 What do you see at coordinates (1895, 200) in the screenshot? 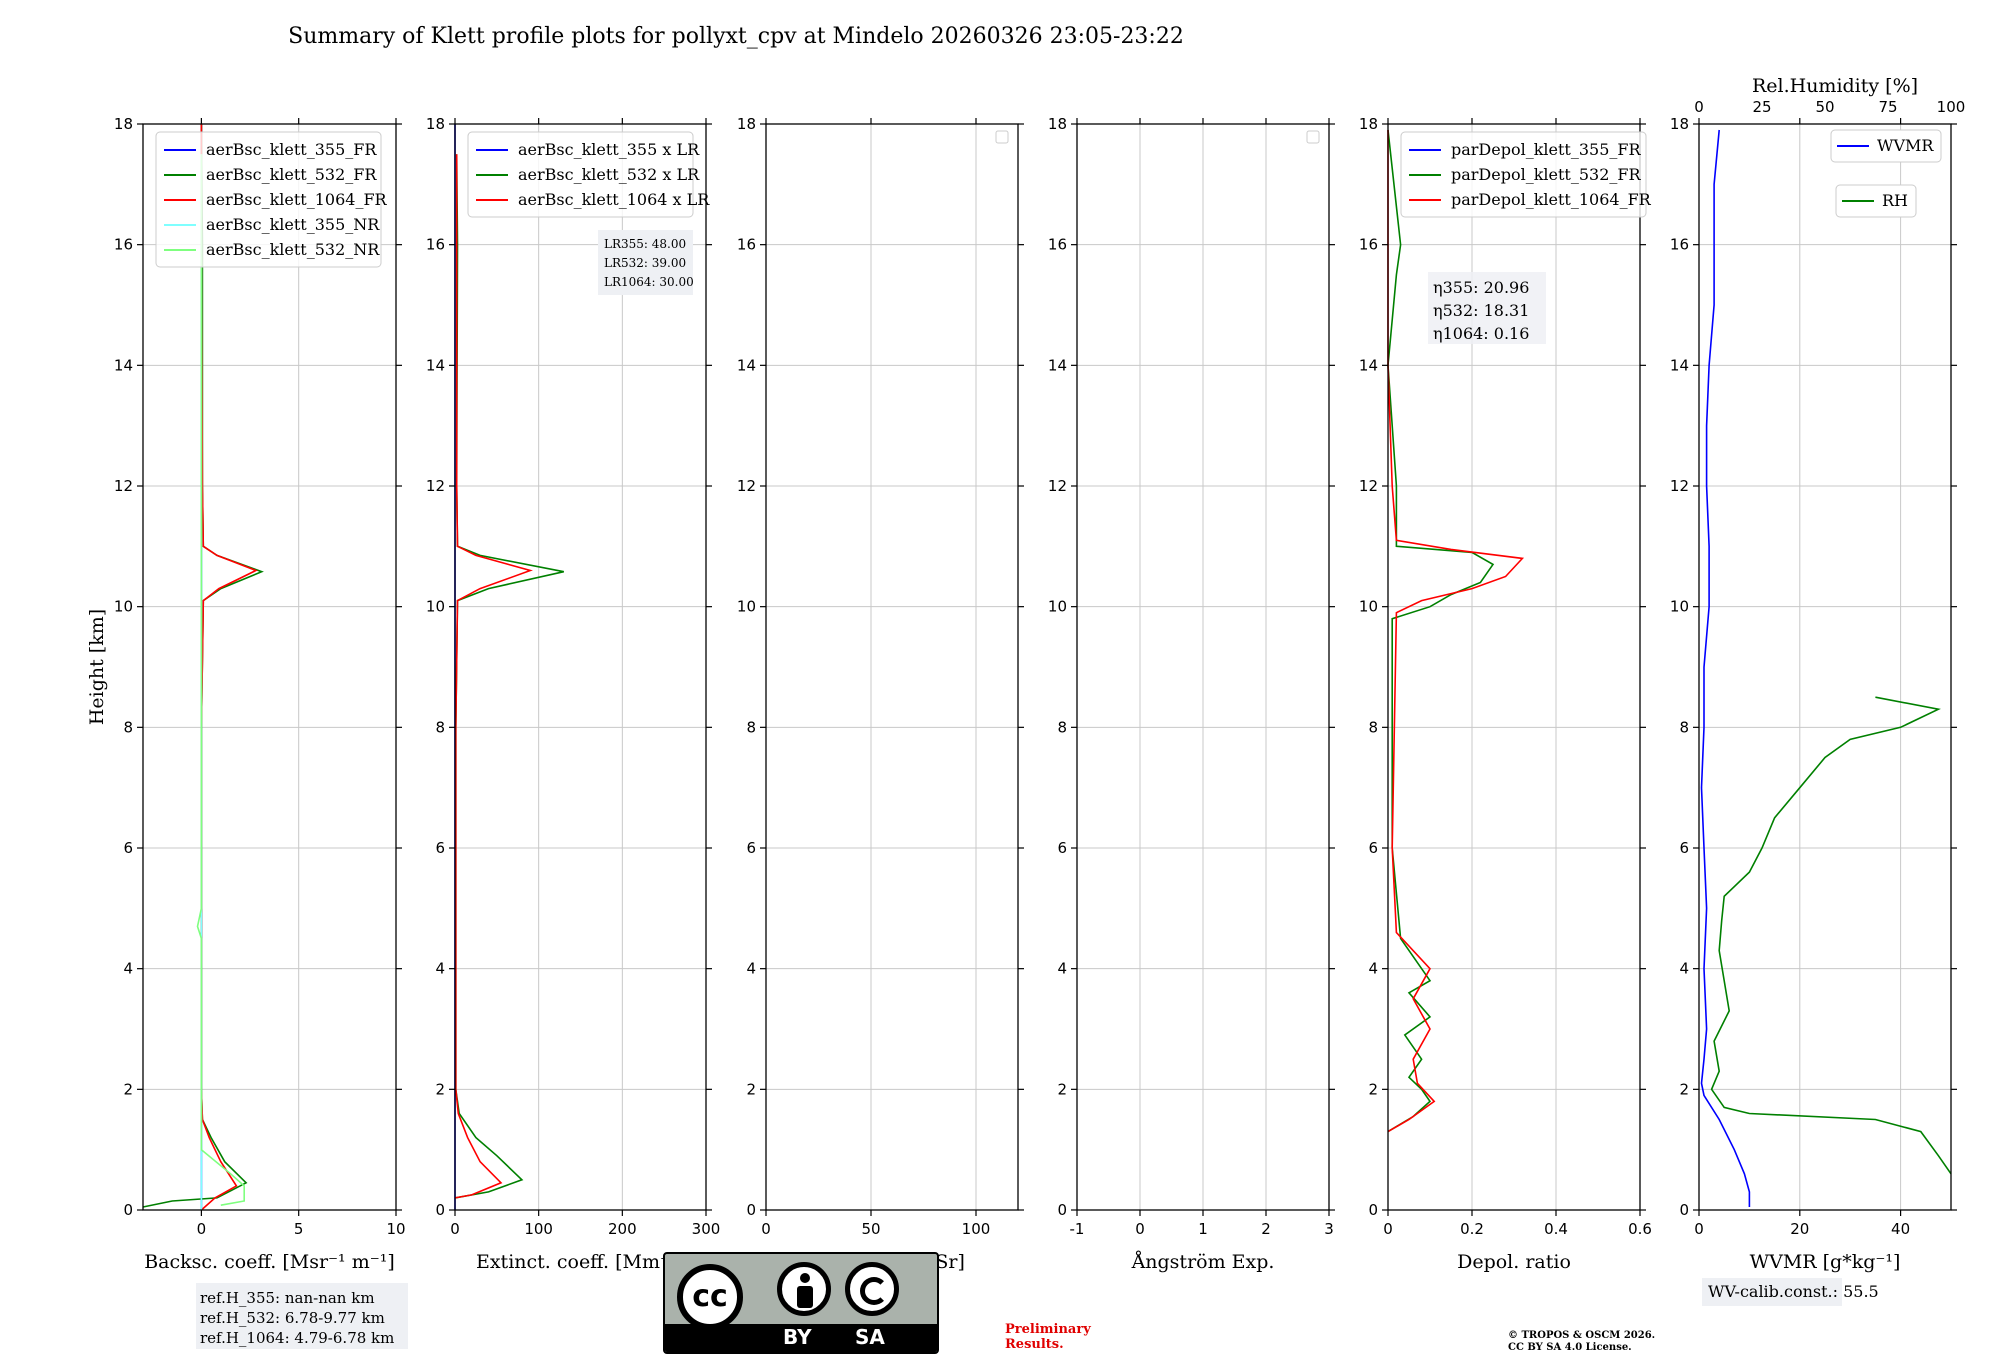
I see `legend-label: RH` at bounding box center [1895, 200].